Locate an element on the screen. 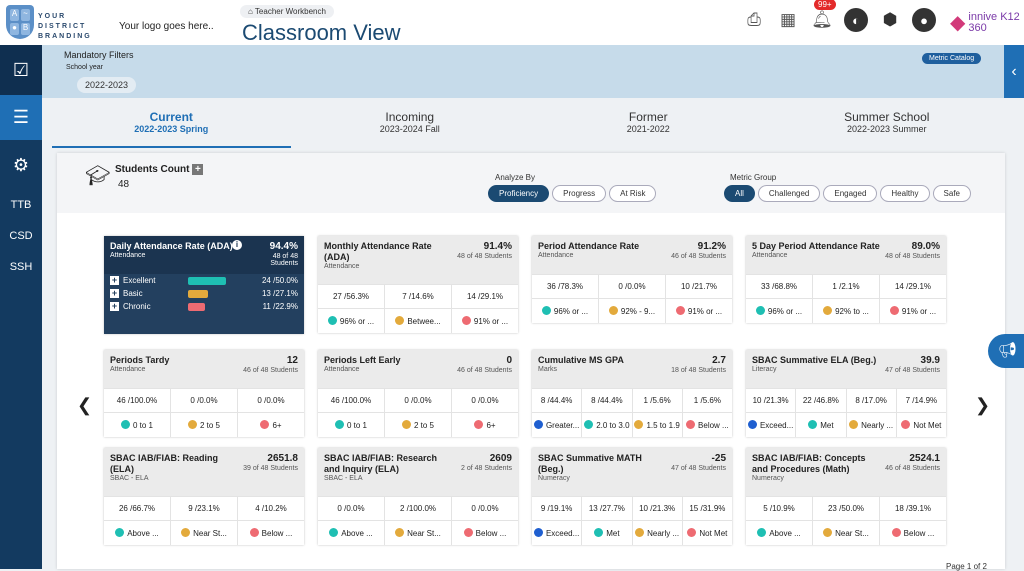  card-cell-count: 9 /23.1% is located at coordinates (203, 508).